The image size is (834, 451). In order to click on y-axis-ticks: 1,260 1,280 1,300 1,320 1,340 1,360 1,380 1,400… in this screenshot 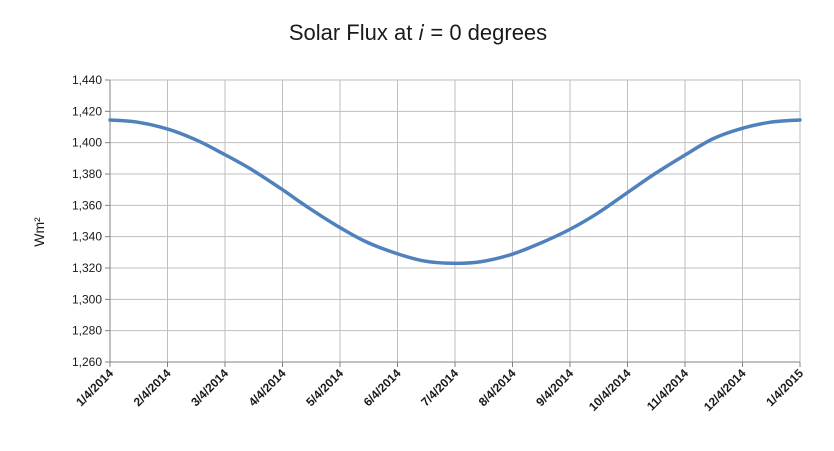, I will do `click(91, 221)`.